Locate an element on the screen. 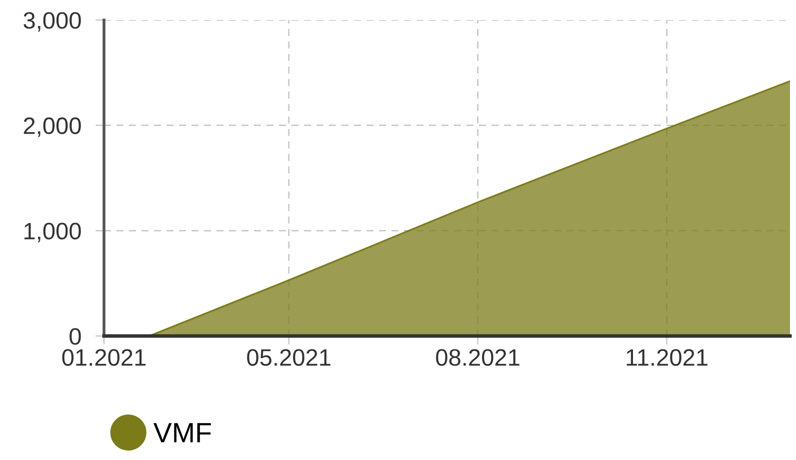 The width and height of the screenshot is (796, 460). x-tick-label: 01.2021 is located at coordinates (104, 357).